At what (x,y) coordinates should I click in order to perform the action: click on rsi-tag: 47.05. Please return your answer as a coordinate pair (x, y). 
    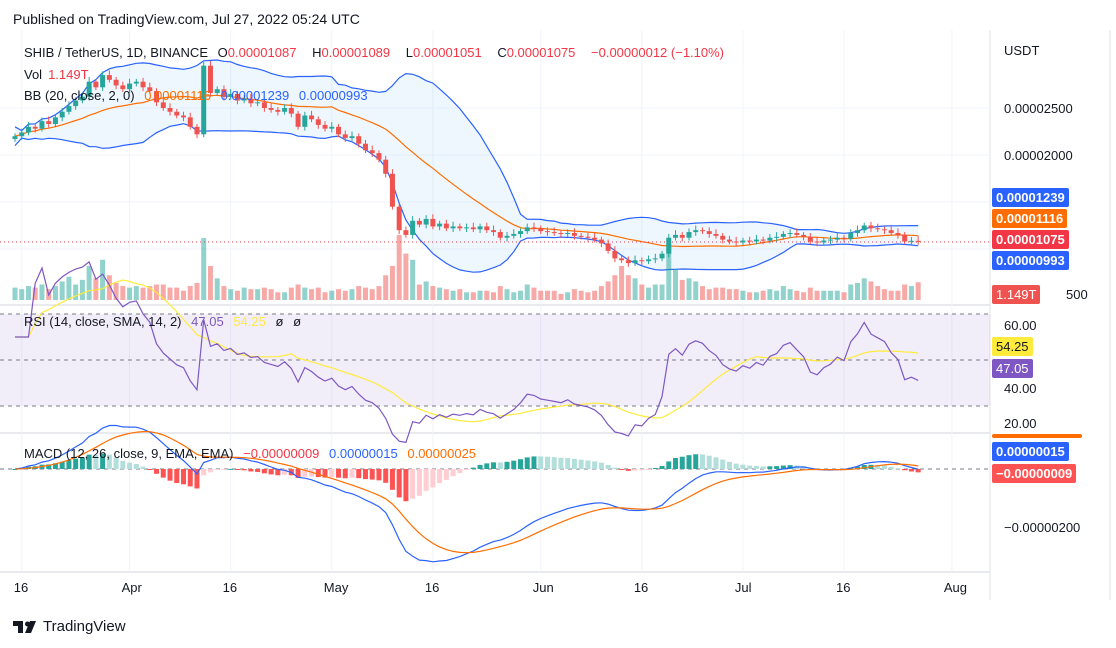
    Looking at the image, I should click on (1012, 368).